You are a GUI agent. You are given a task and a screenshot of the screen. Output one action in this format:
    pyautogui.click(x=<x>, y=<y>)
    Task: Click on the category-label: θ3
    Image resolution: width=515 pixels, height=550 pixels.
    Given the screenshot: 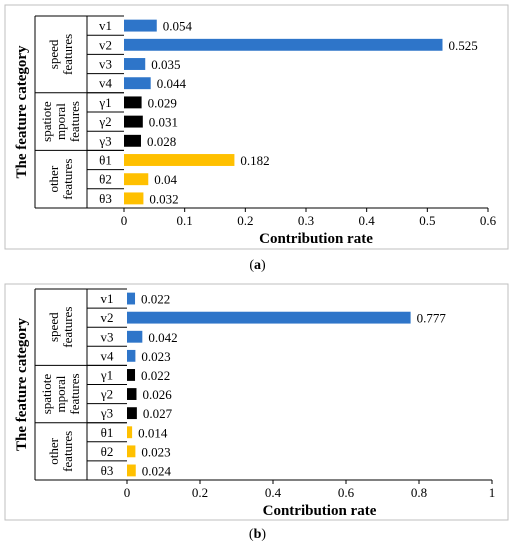 What is the action you would take?
    pyautogui.click(x=107, y=470)
    